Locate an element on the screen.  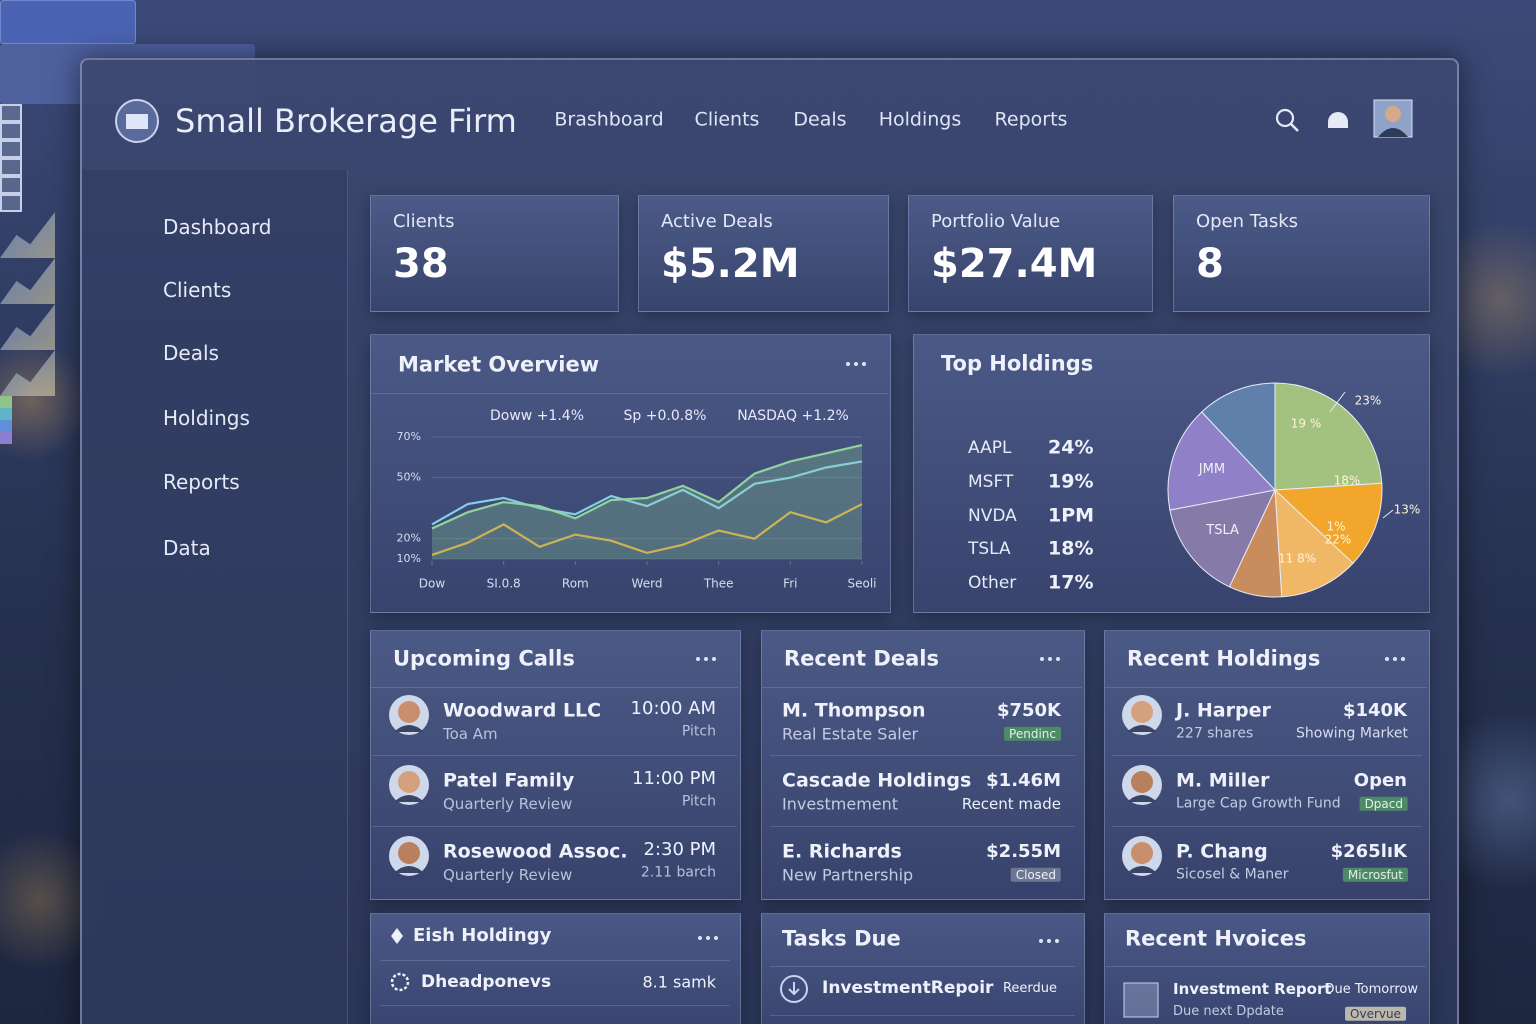
row-sub: Investmement is located at coordinates (840, 804).